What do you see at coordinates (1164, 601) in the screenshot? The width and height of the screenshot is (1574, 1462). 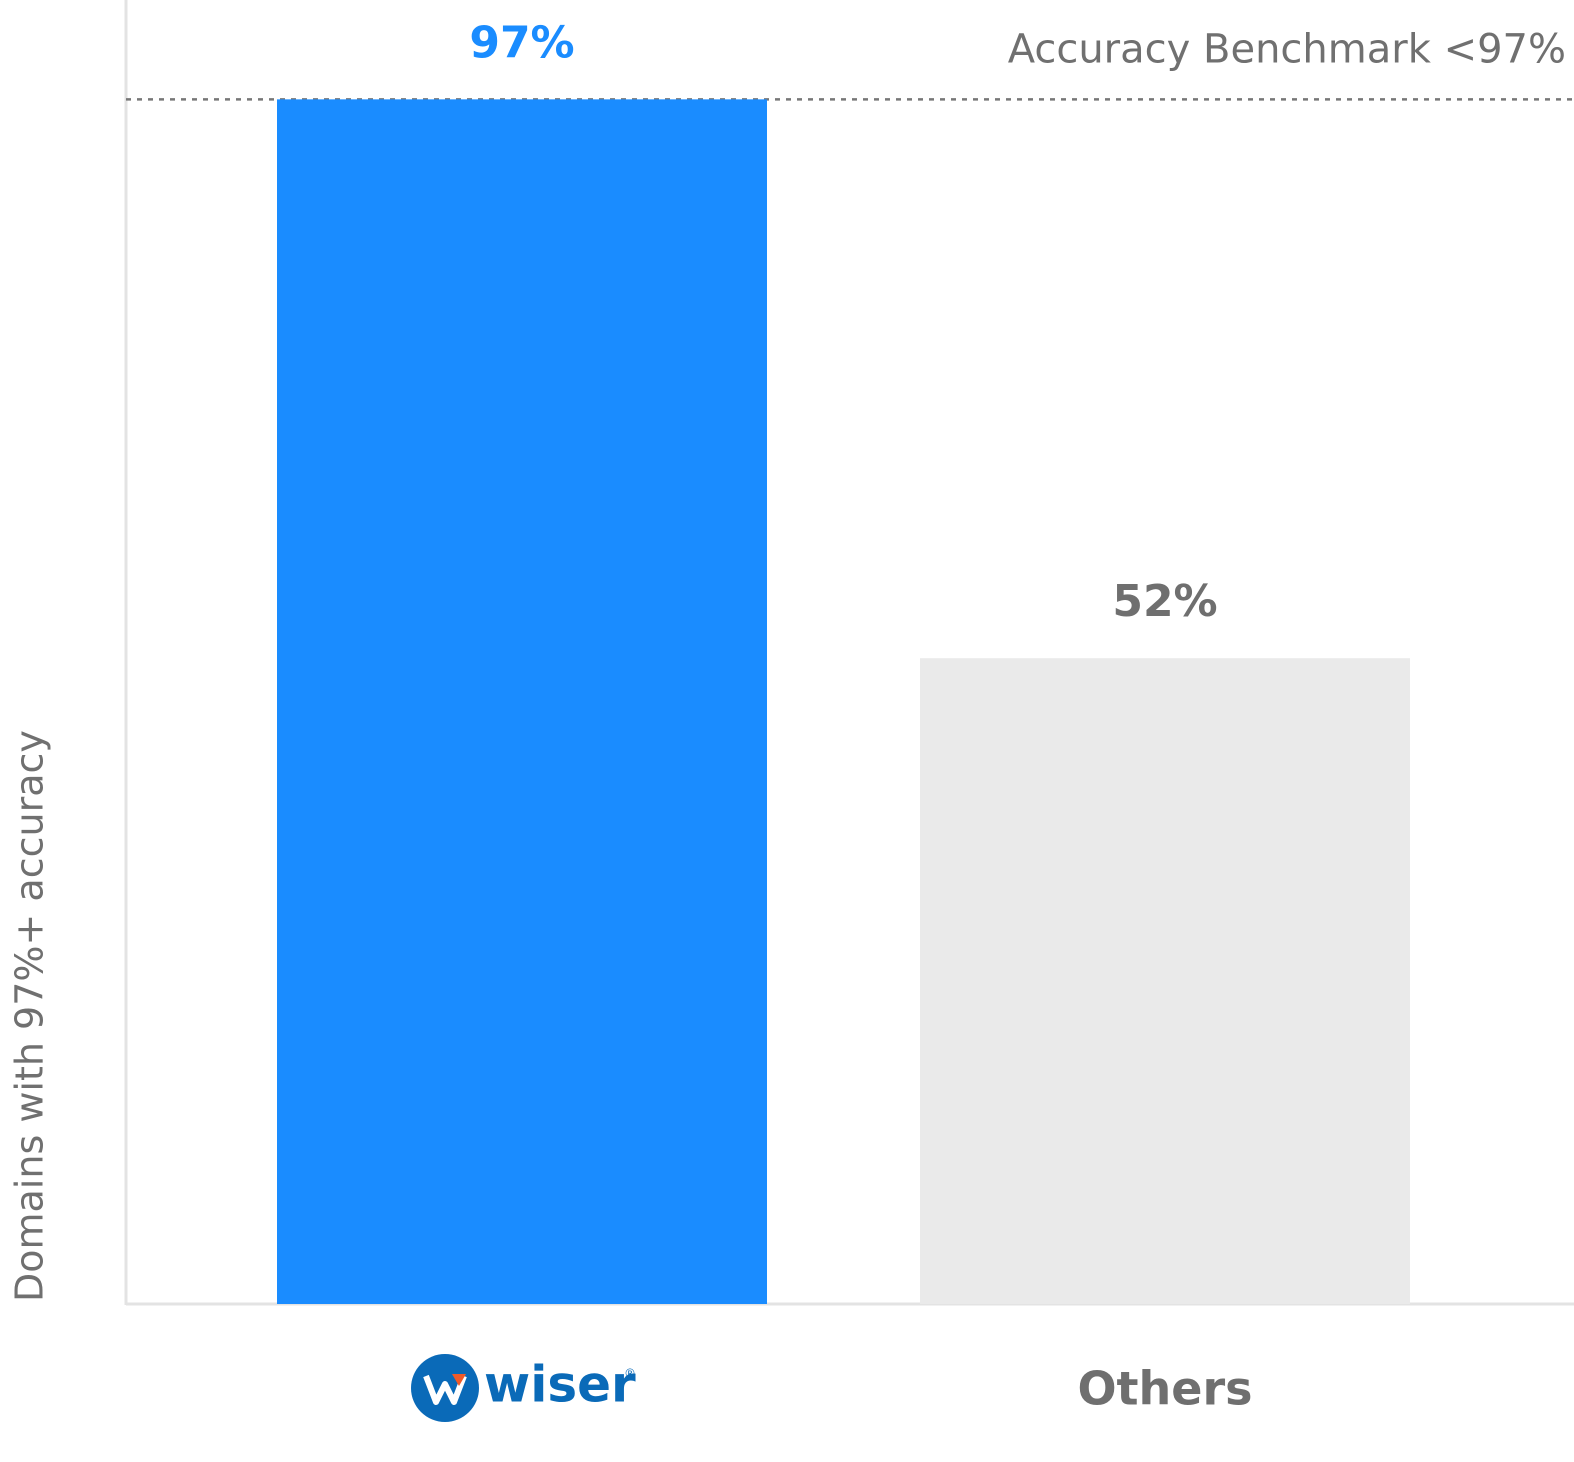 I see `value-label: 52%` at bounding box center [1164, 601].